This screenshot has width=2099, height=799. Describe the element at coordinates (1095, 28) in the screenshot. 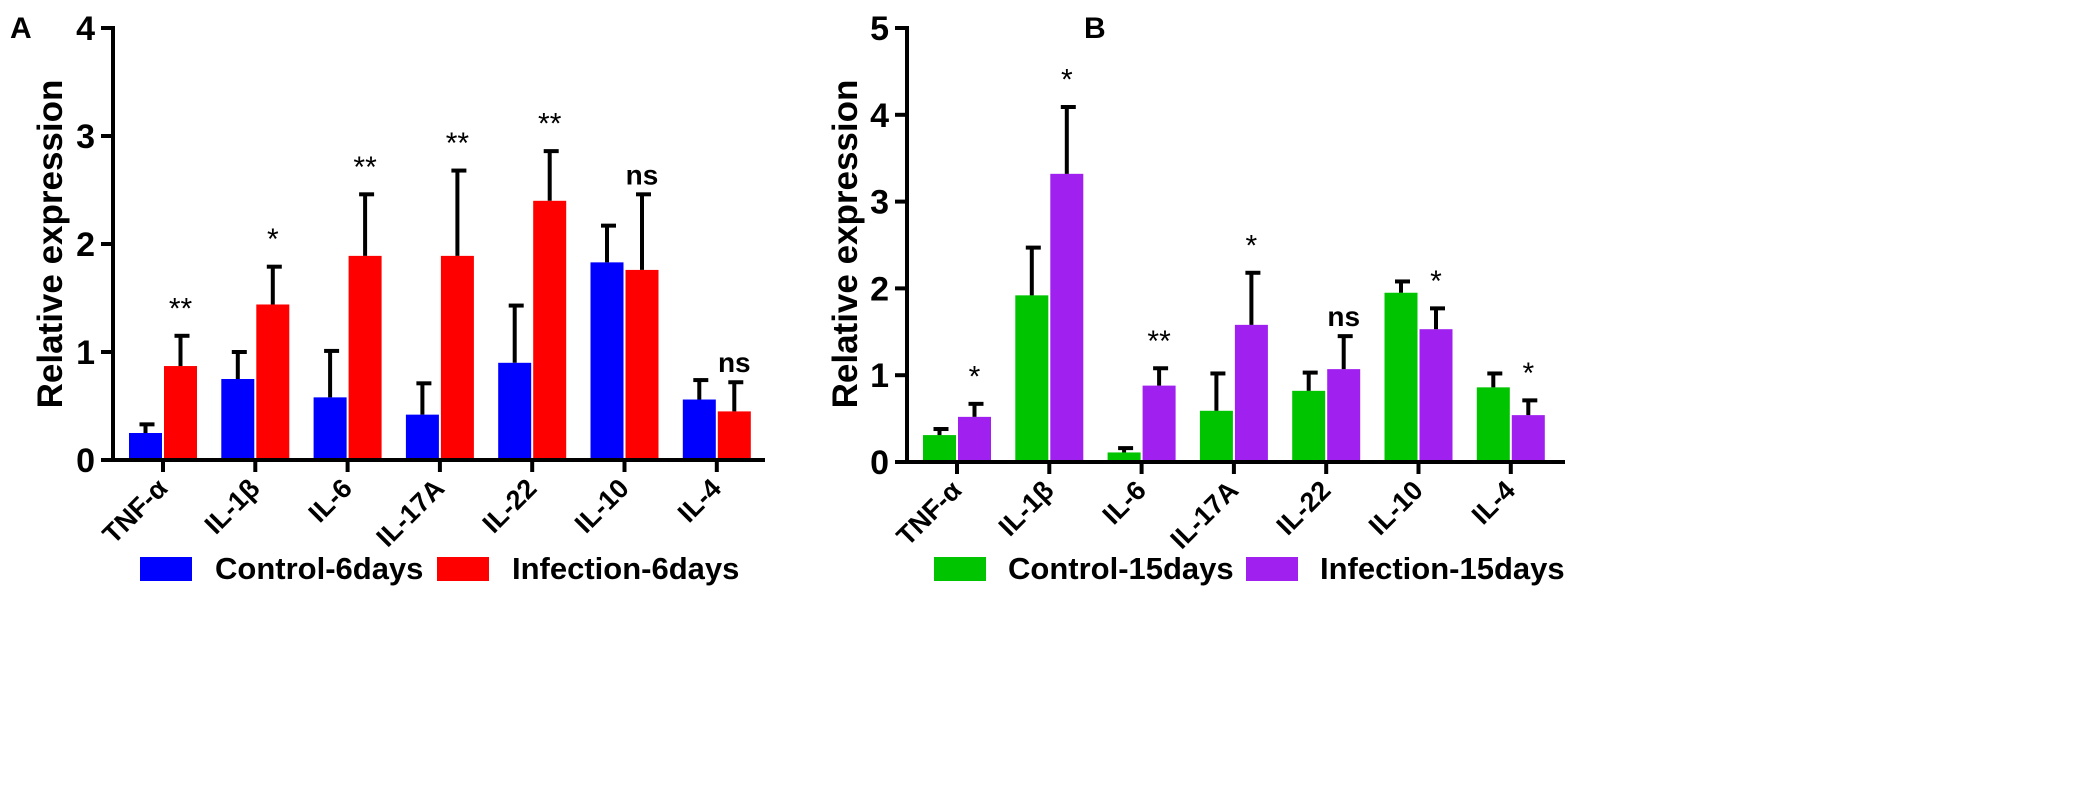

I see `panel-letter: B` at that location.